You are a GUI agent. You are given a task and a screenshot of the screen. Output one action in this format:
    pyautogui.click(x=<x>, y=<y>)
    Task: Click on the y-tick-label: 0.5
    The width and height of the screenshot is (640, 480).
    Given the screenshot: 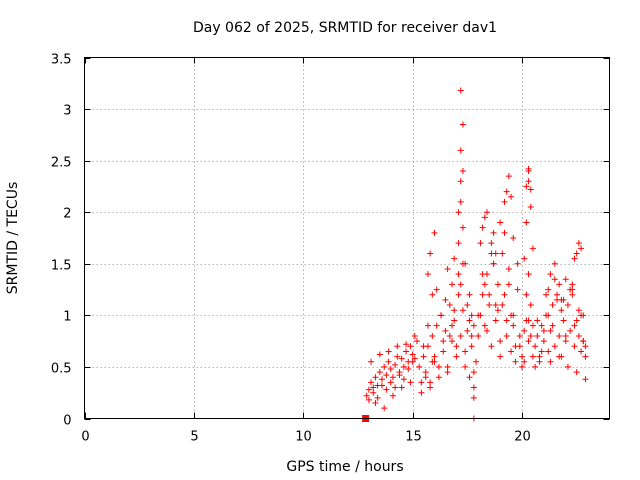 What is the action you would take?
    pyautogui.click(x=61, y=369)
    